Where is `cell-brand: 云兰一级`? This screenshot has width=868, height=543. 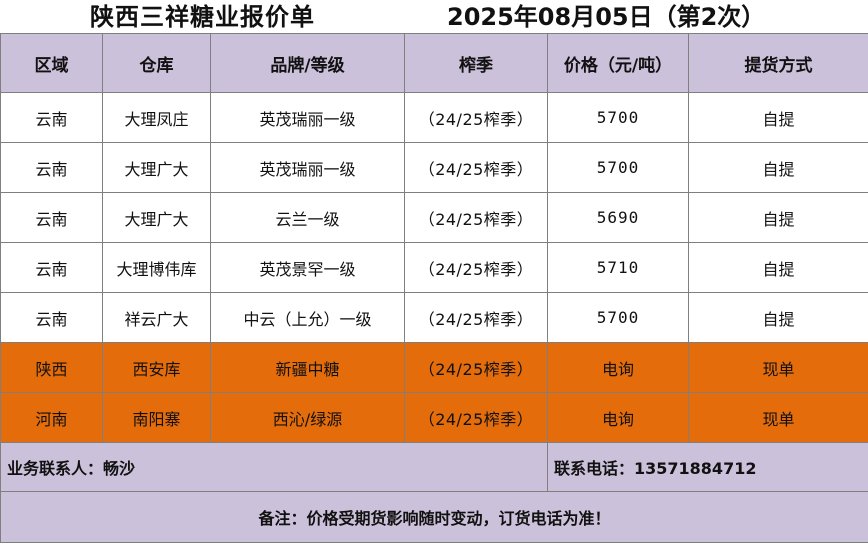
cell-brand: 云兰一级 is located at coordinates (308, 218).